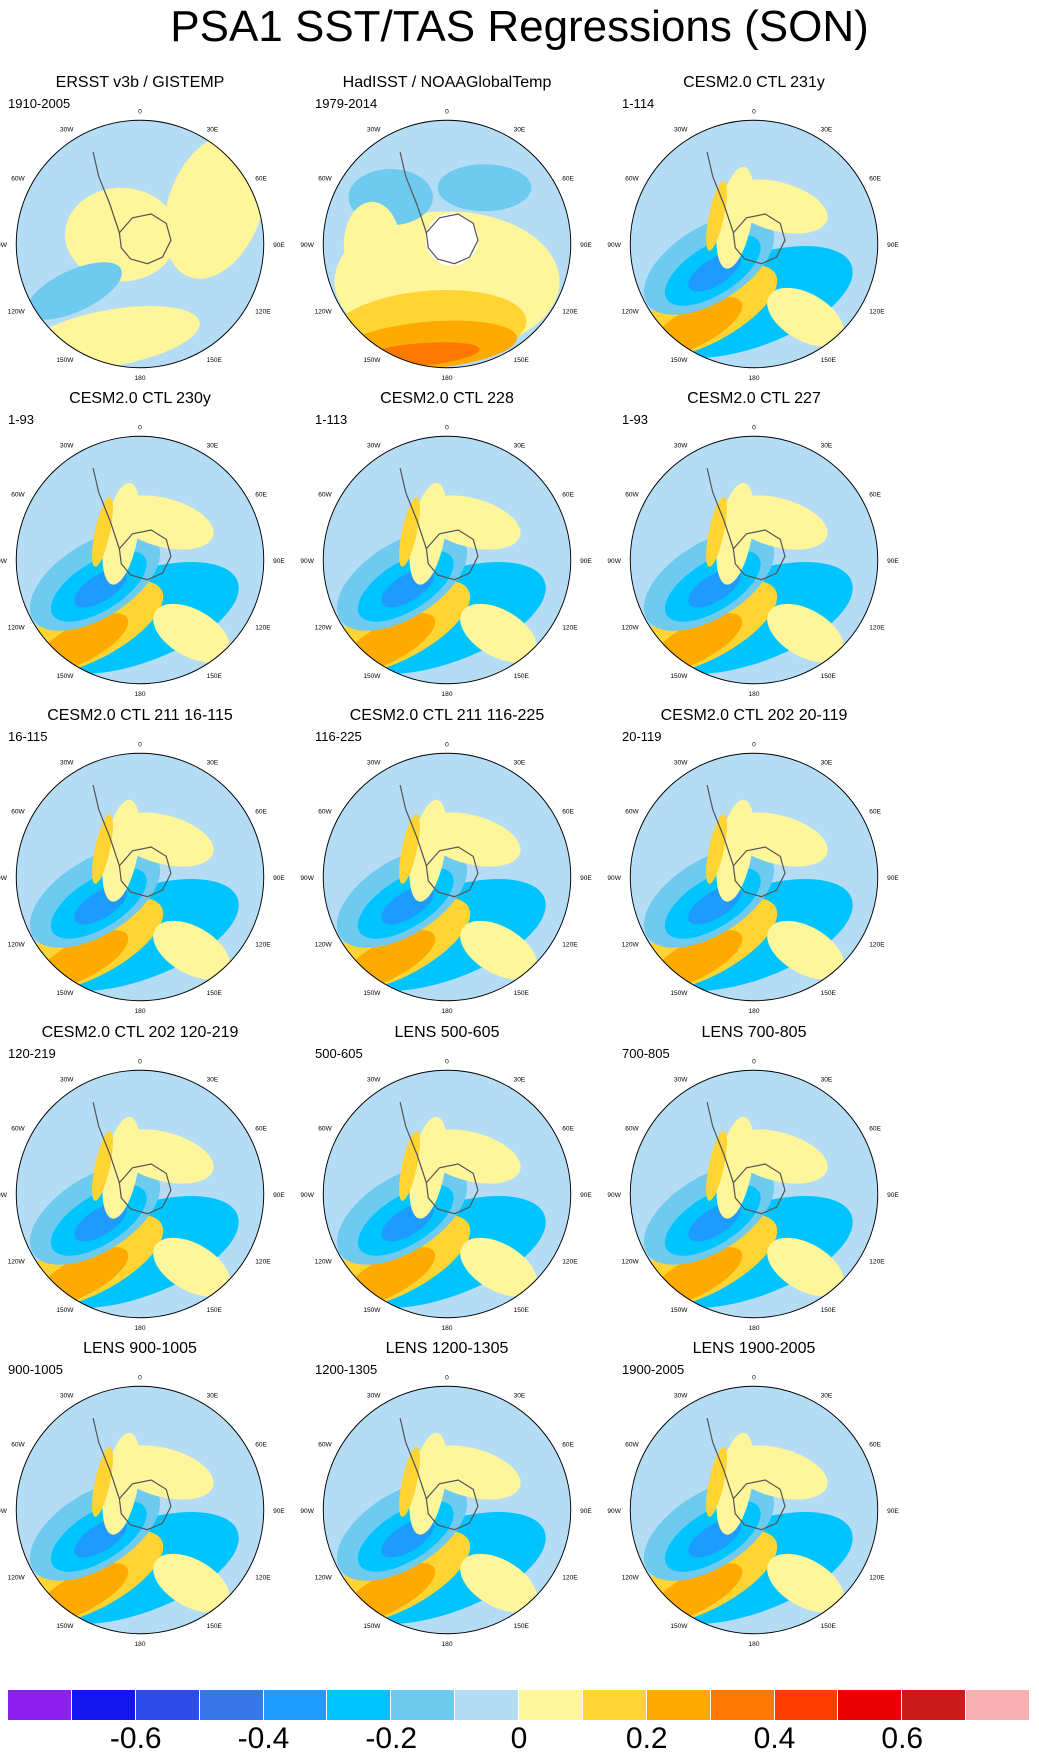 This screenshot has height=1762, width=1039. I want to click on panel-title: CESM2.0 CTL 211 116-225, so click(447, 715).